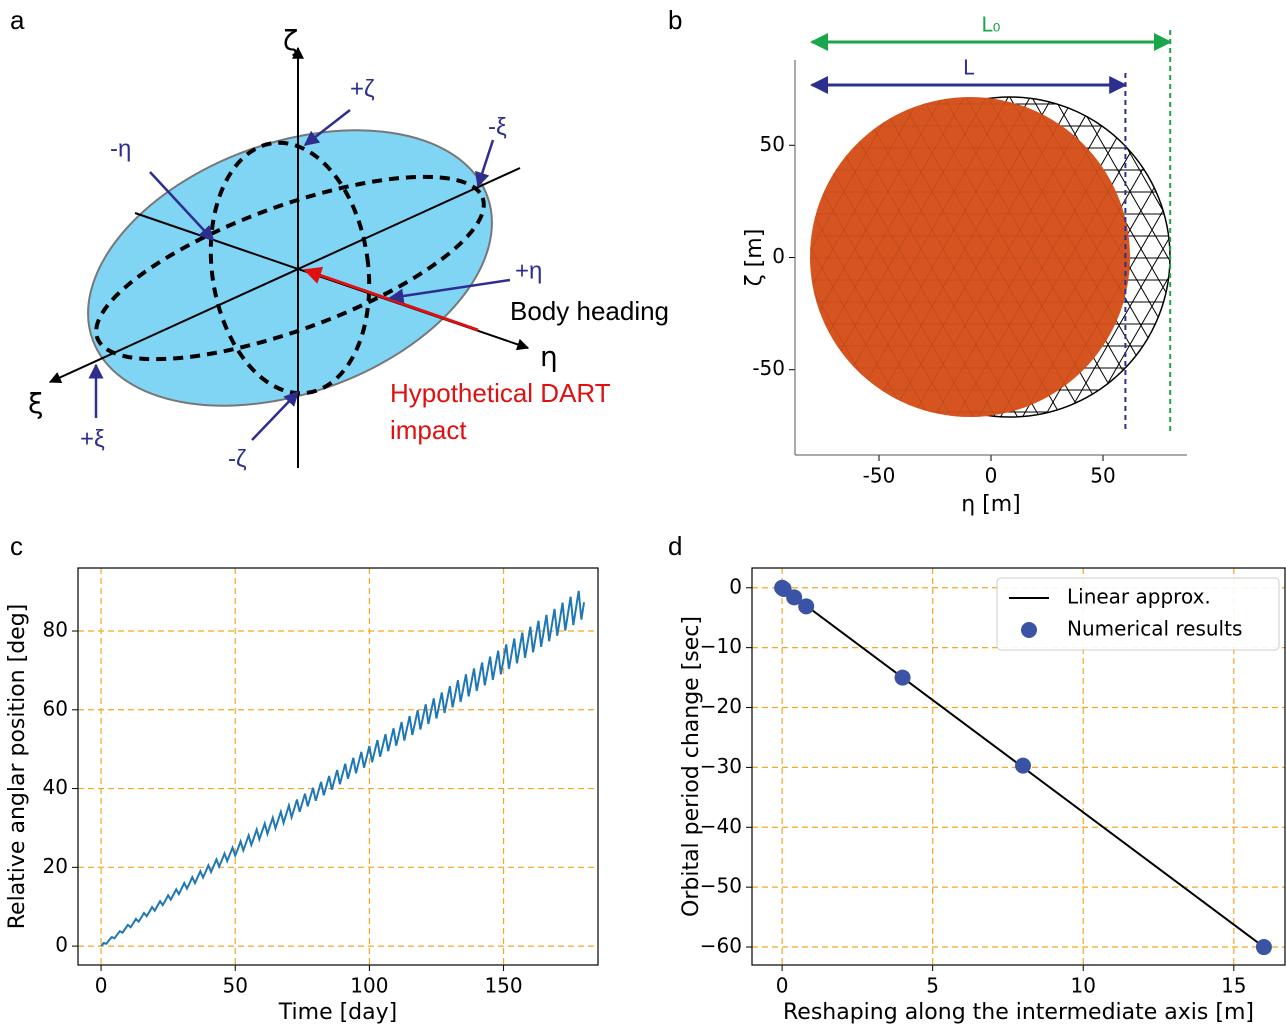  I want to click on y-tick-label: −30, so click(721, 766).